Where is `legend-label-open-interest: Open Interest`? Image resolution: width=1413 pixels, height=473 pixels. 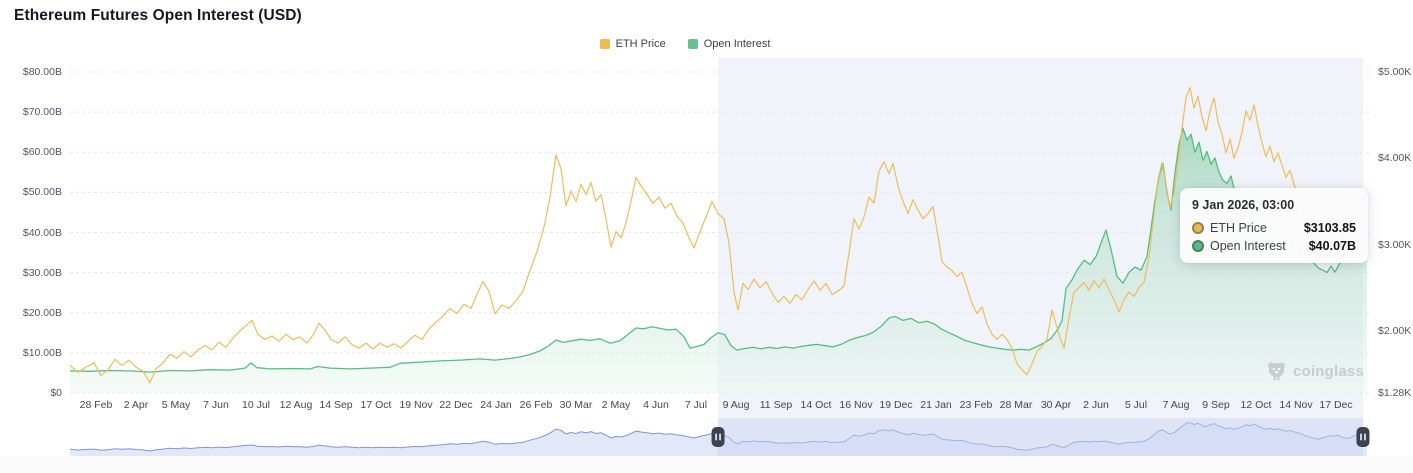
legend-label-open-interest: Open Interest is located at coordinates (737, 44).